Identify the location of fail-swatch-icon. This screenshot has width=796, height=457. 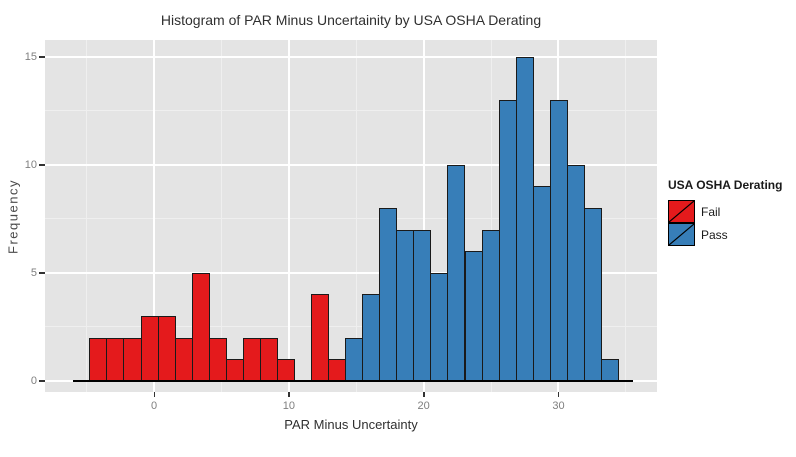
(681, 211).